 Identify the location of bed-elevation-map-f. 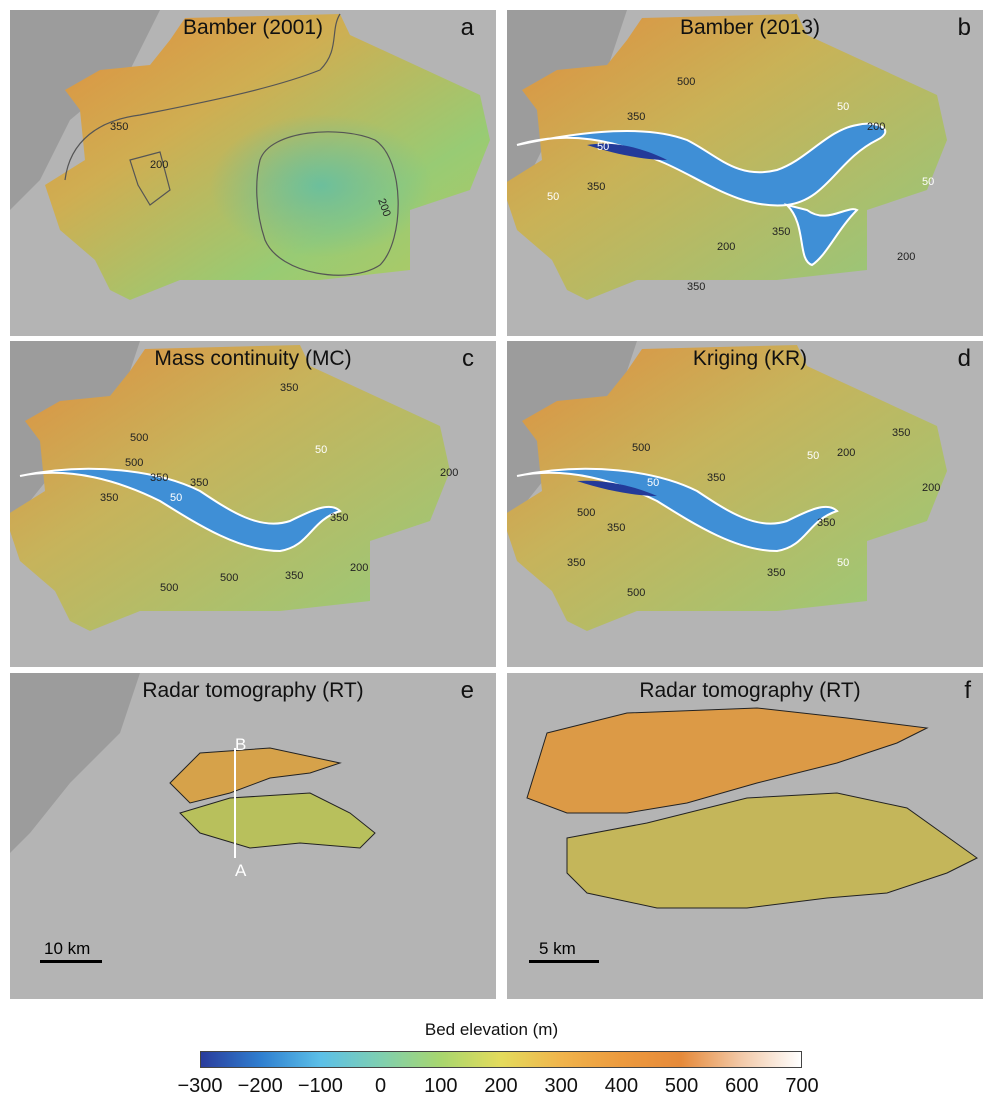
(745, 836).